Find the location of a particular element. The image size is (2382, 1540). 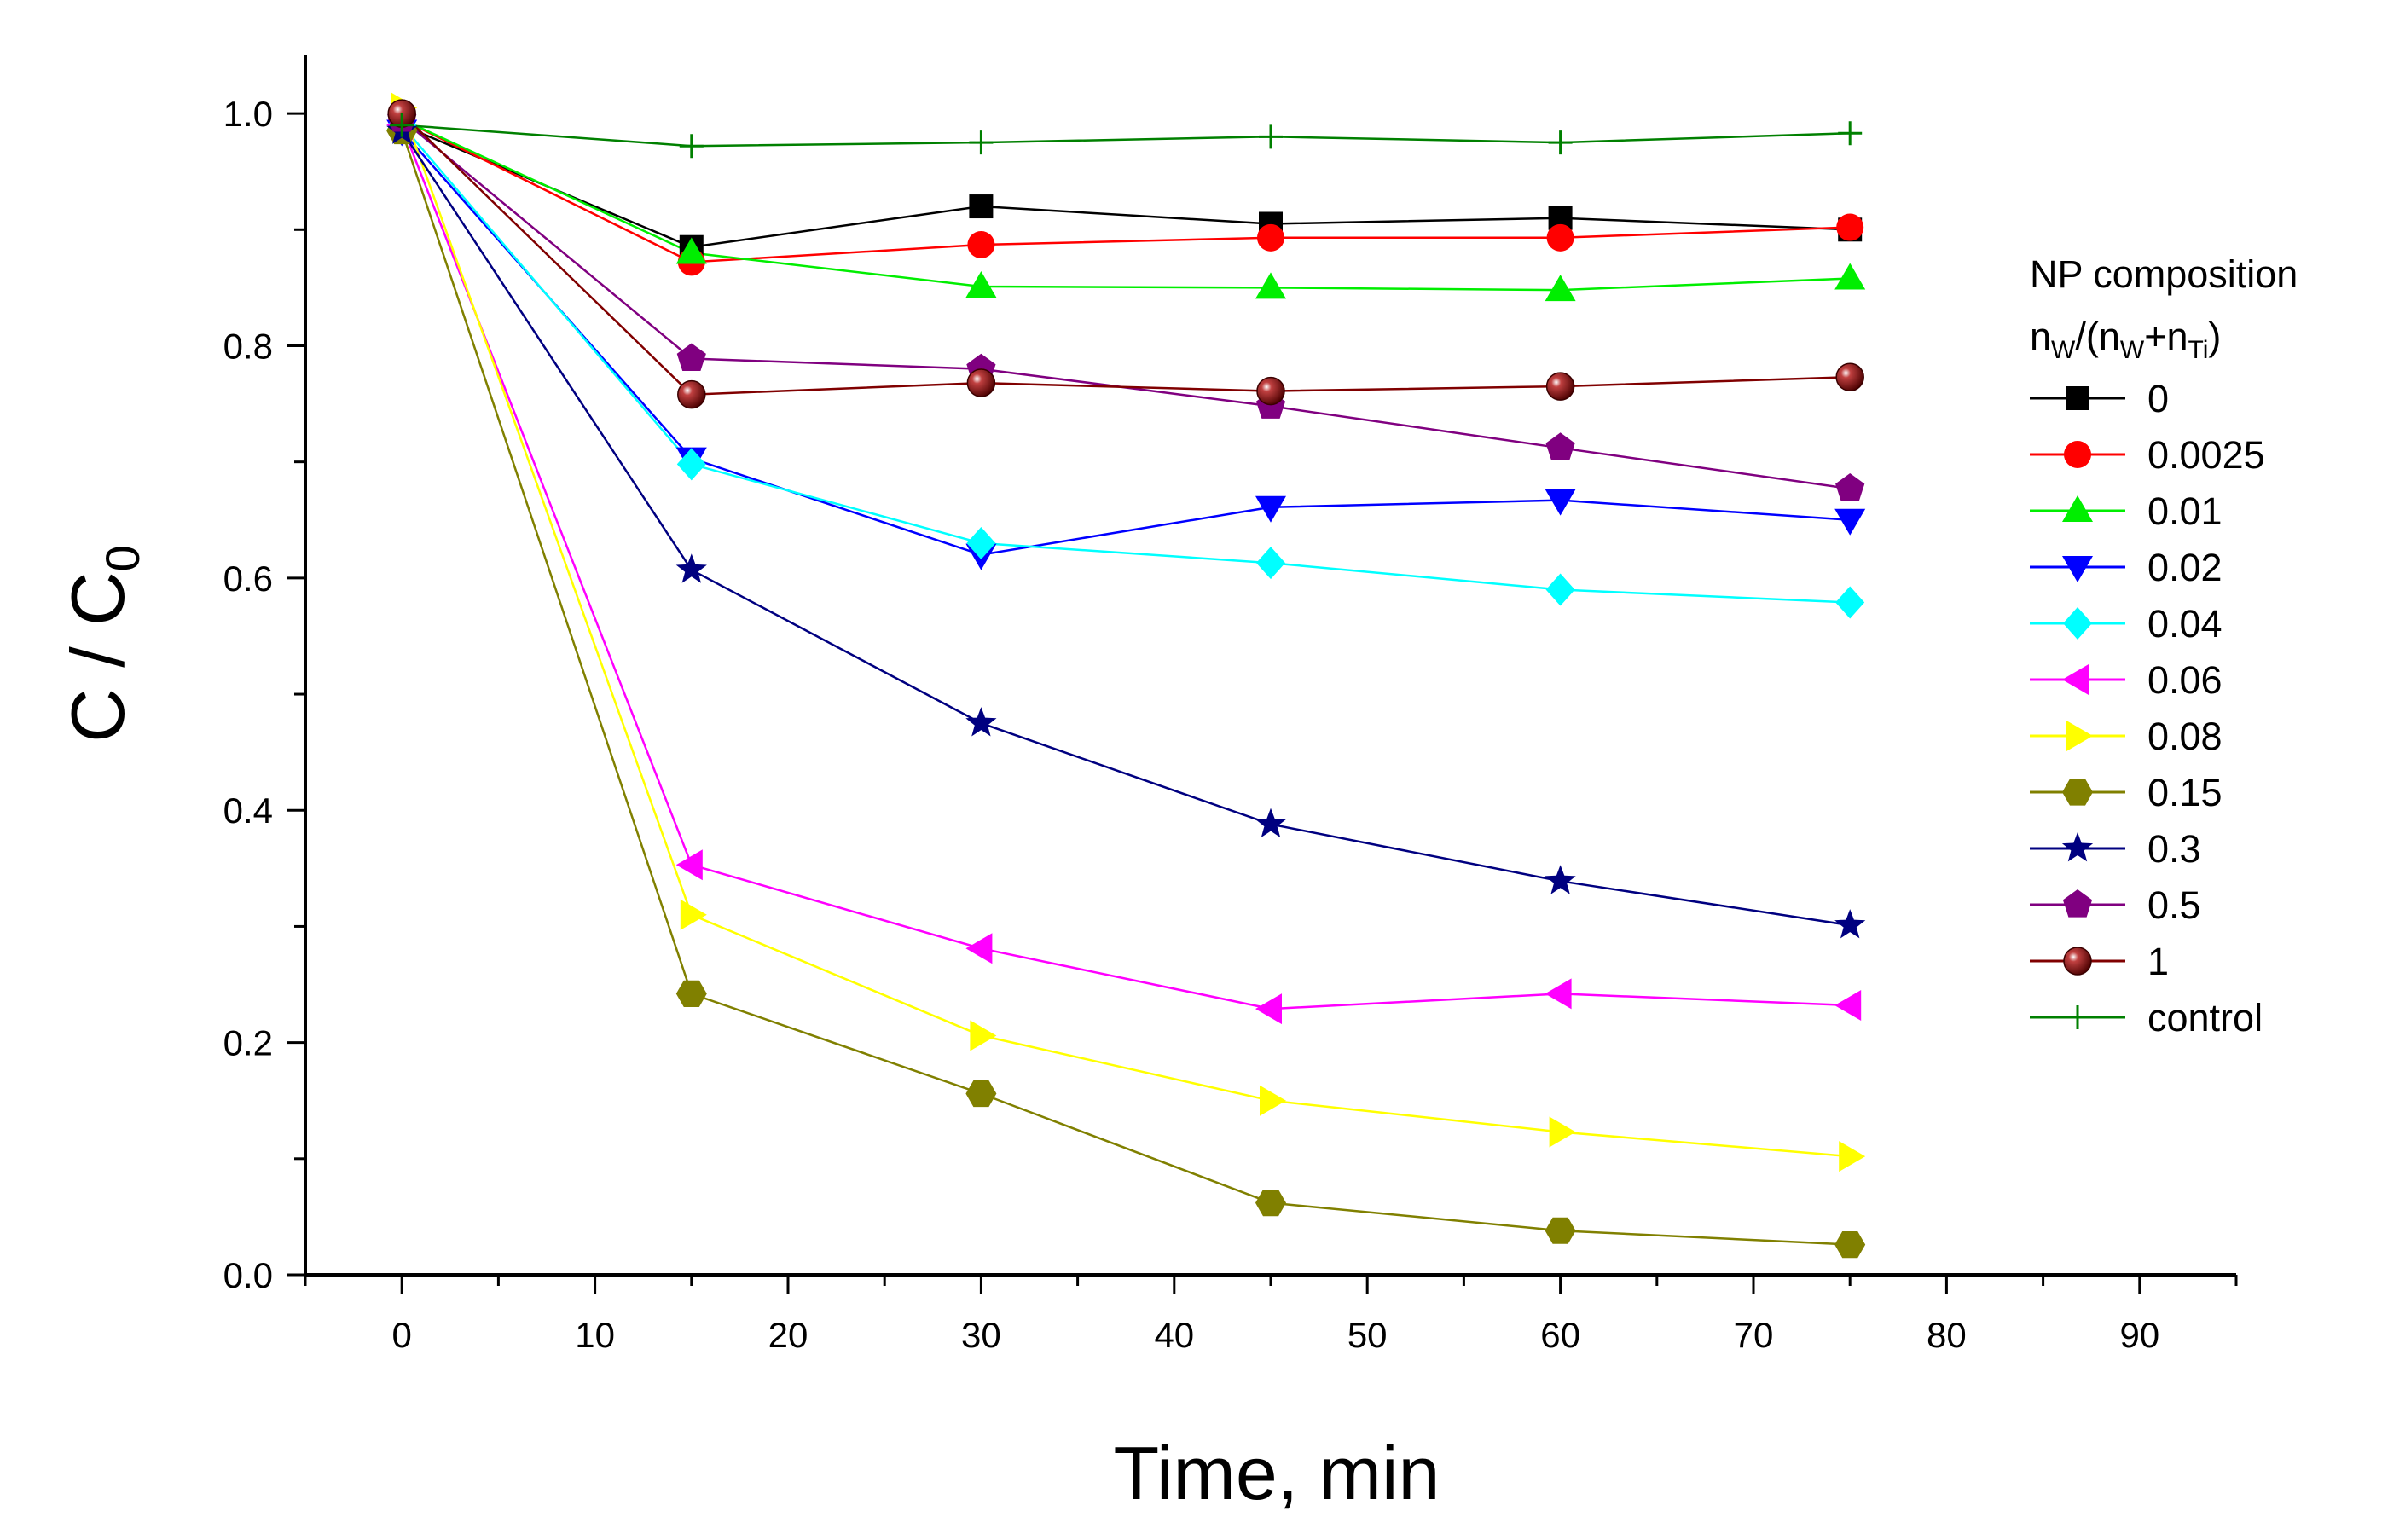

legend-label: 0.3 is located at coordinates (2174, 849).